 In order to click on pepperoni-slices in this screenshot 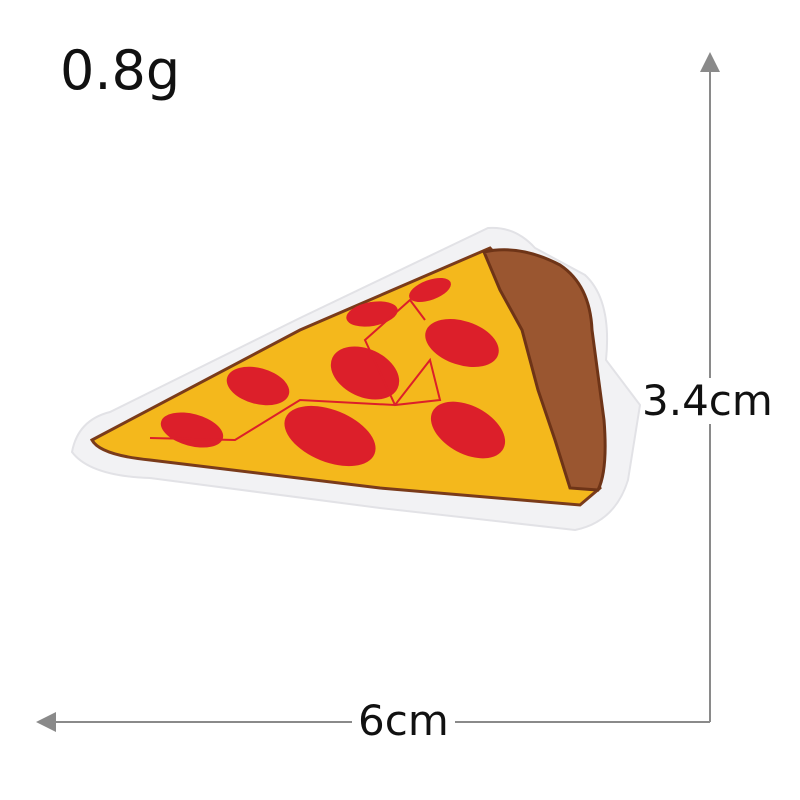, I will do `click(333, 372)`.